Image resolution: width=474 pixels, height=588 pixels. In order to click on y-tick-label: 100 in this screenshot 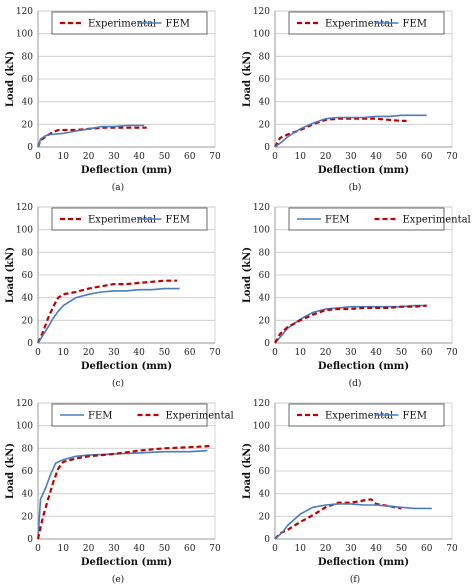, I will do `click(24, 427)`.